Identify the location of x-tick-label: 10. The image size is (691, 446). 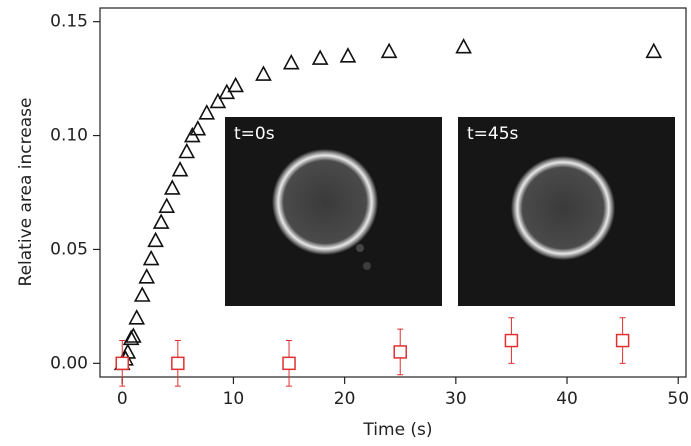
(234, 399).